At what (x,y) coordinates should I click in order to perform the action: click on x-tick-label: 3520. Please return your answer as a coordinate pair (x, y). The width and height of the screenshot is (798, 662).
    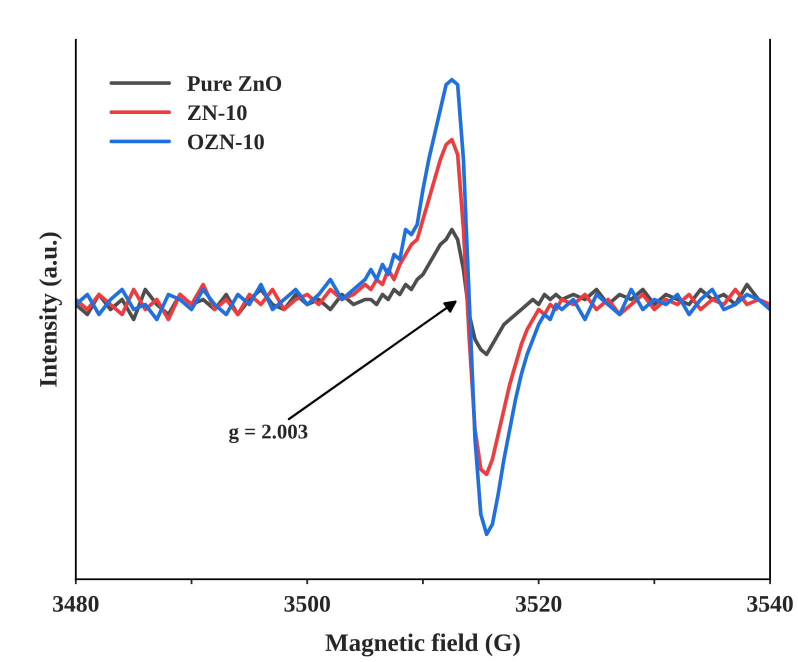
    Looking at the image, I should click on (539, 604).